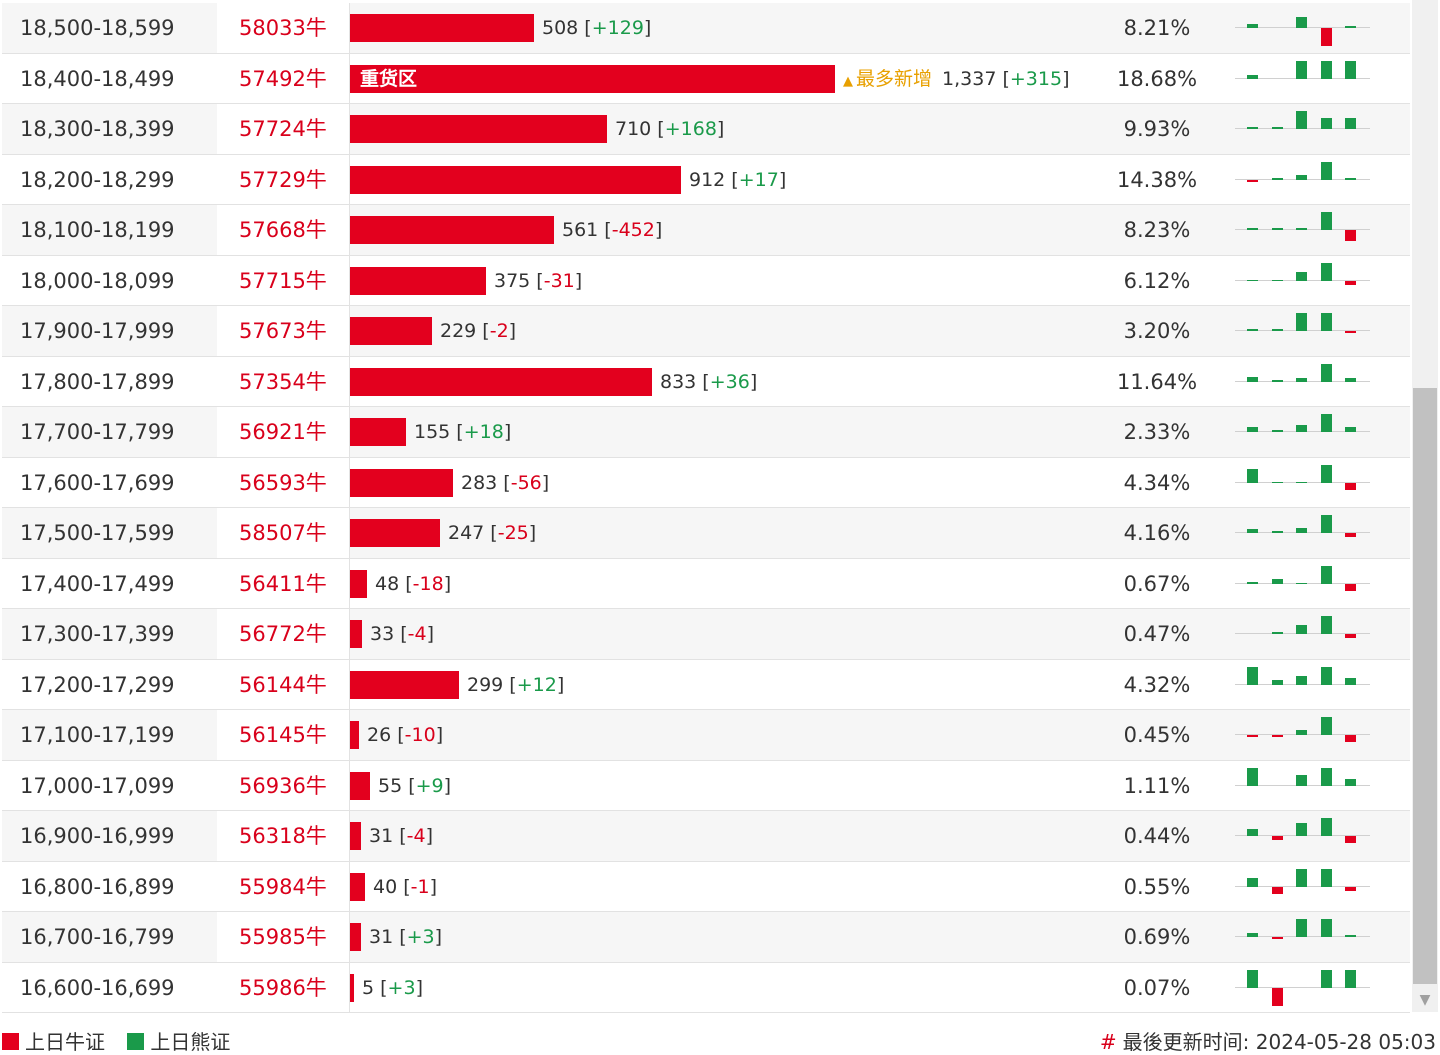 The image size is (1440, 1055). I want to click on cbbc-code-link: 56593牛, so click(283, 482).